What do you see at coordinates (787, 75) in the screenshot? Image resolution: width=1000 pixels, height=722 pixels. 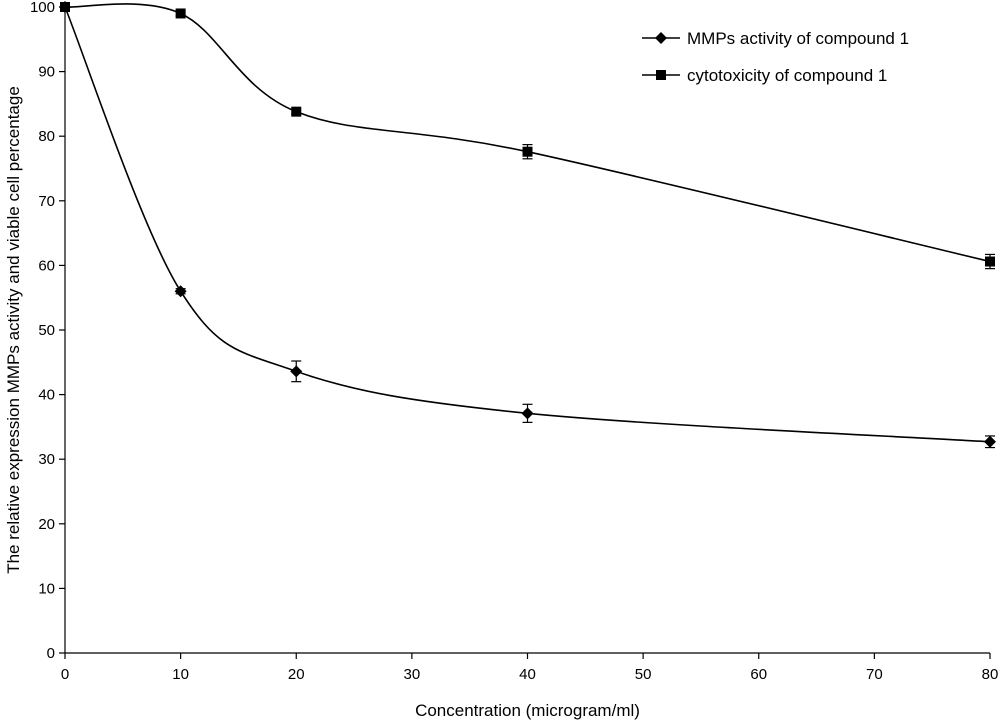 I see `legend-label: cytotoxicity of compound 1` at bounding box center [787, 75].